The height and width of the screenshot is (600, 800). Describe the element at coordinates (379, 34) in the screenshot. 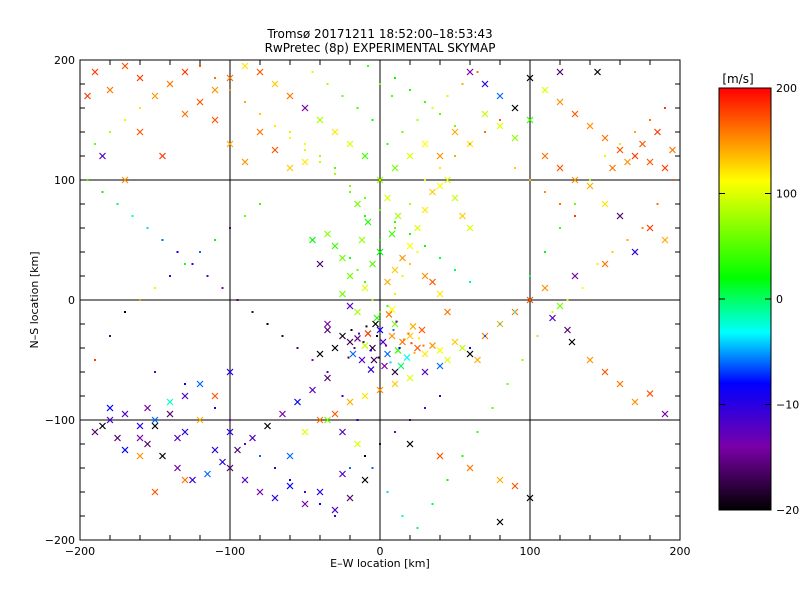

I see `chart-title: Tromsø 20171211 18:52:00–18:53:43` at that location.